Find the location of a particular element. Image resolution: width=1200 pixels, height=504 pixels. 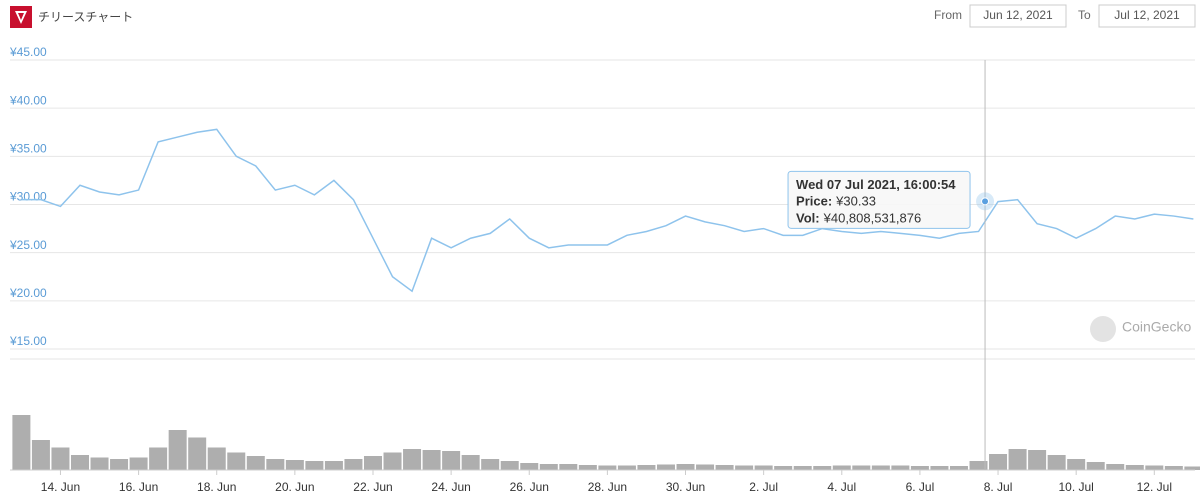

to-date: Jul 12, 2021 is located at coordinates (1147, 15).